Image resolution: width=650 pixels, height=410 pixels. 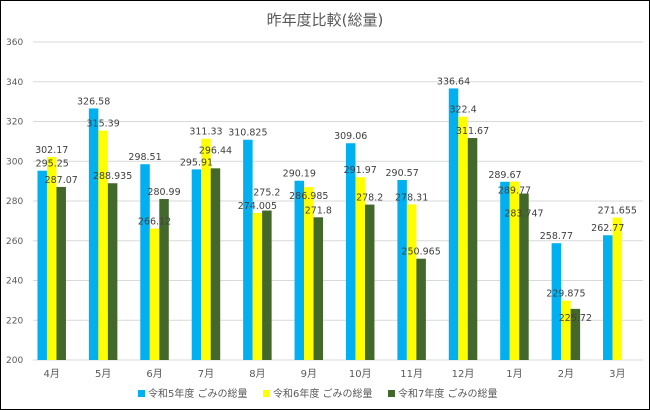 What do you see at coordinates (103, 374) in the screenshot?
I see `x-tick-label: 5月` at bounding box center [103, 374].